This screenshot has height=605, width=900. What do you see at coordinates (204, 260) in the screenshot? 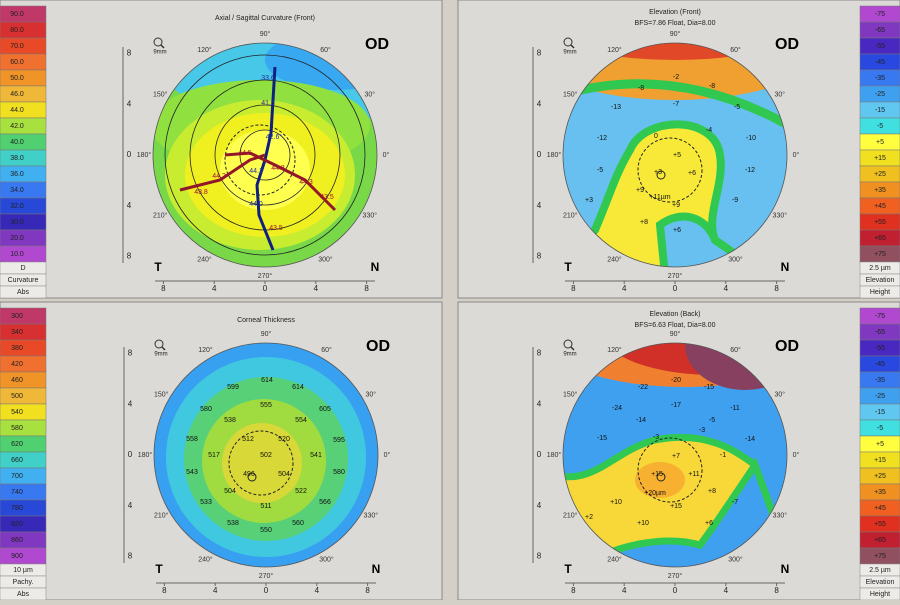
I see `angle-label: 240°` at bounding box center [204, 260].